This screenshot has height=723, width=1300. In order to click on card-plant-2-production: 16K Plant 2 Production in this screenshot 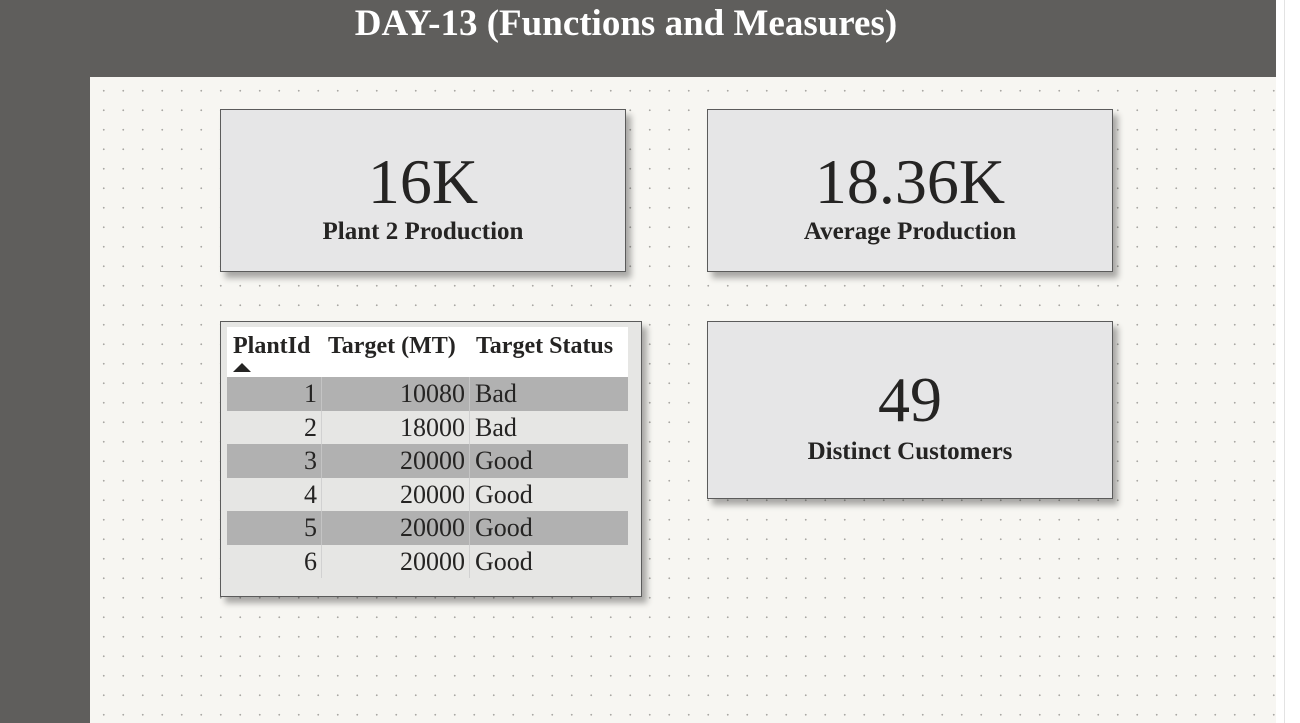, I will do `click(423, 190)`.